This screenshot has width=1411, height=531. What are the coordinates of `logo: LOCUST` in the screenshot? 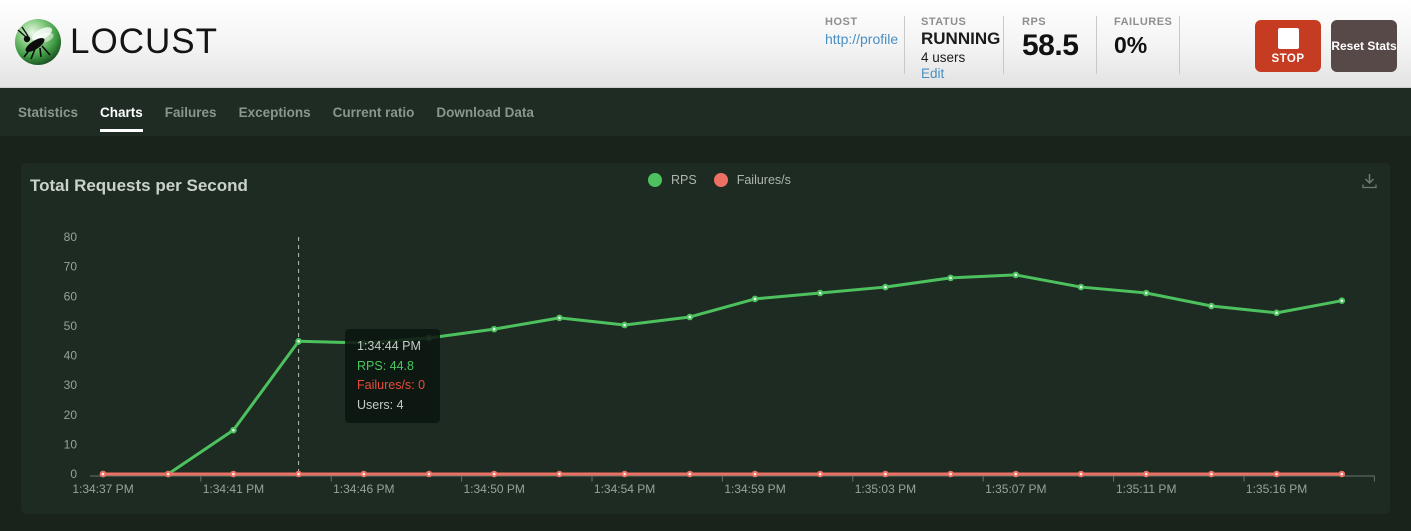 It's located at (116, 42).